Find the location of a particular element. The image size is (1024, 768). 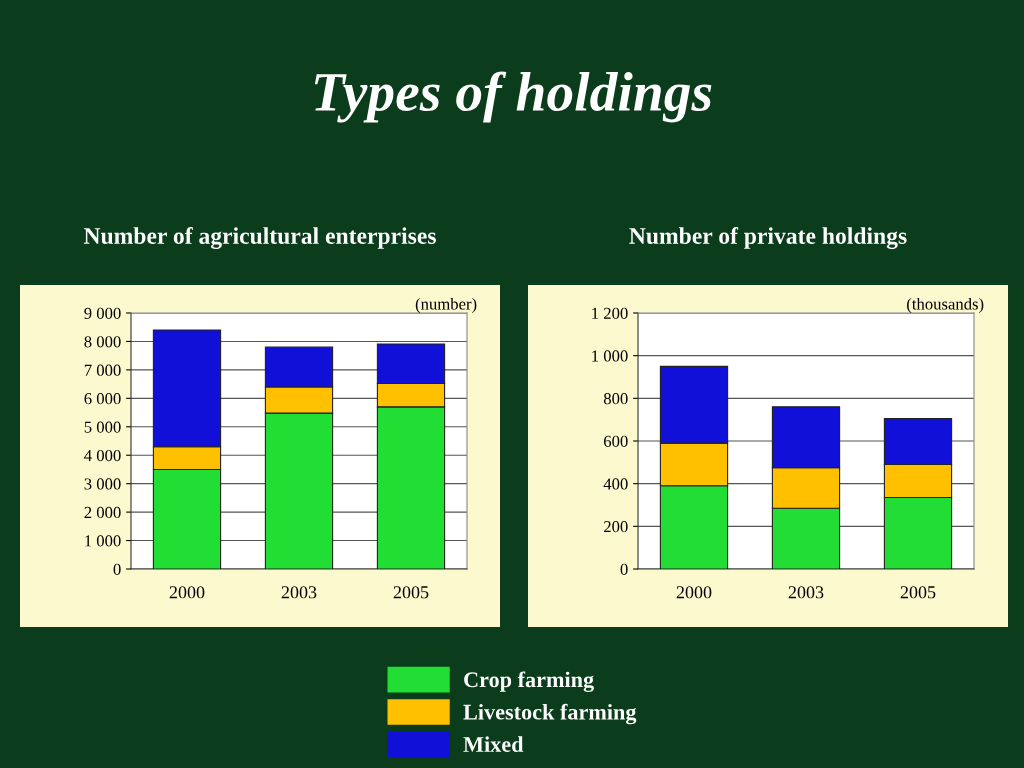

legend-label: Livestock farming is located at coordinates (550, 714).